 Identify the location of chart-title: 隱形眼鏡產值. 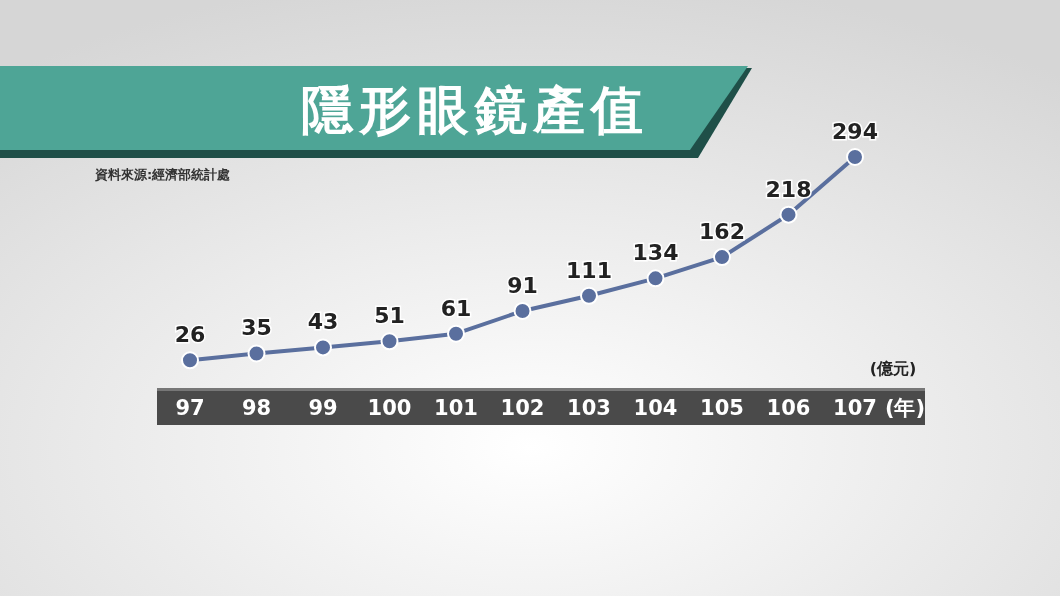
(475, 110).